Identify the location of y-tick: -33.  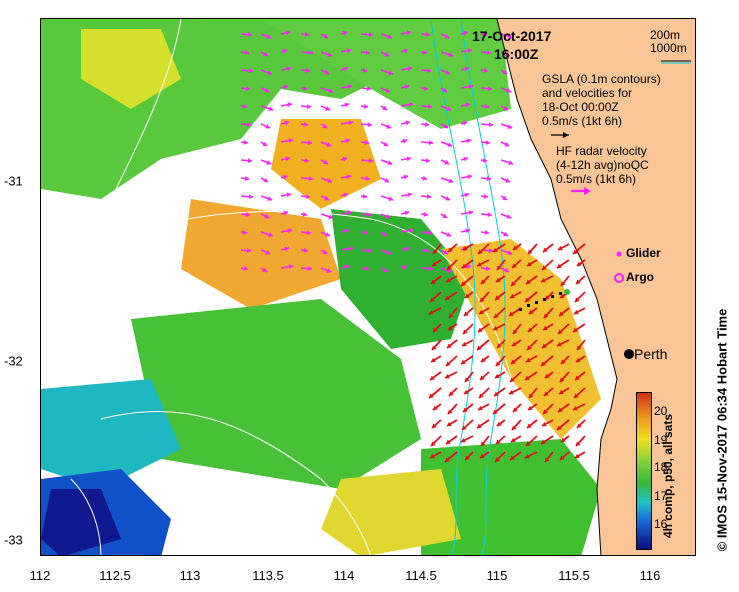
(13, 540).